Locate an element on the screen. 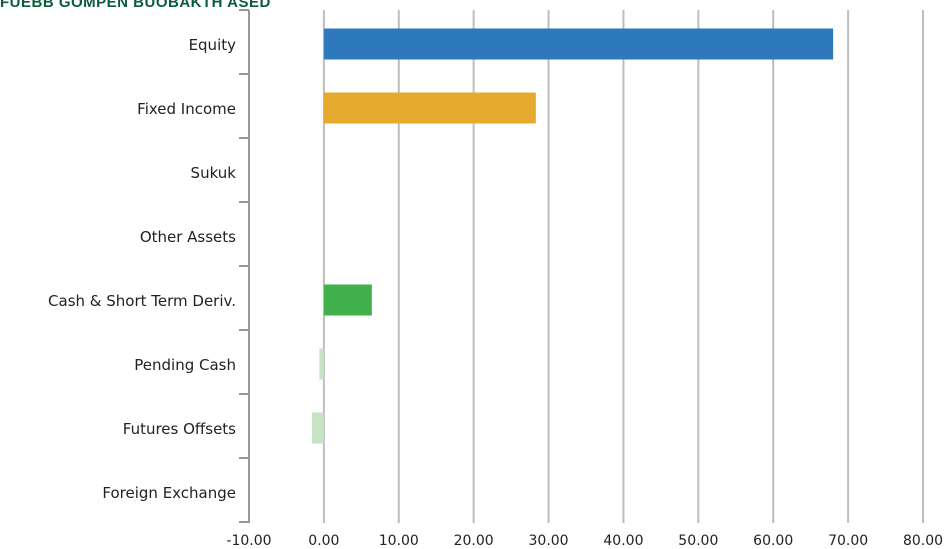  y-axis is located at coordinates (244, 266).